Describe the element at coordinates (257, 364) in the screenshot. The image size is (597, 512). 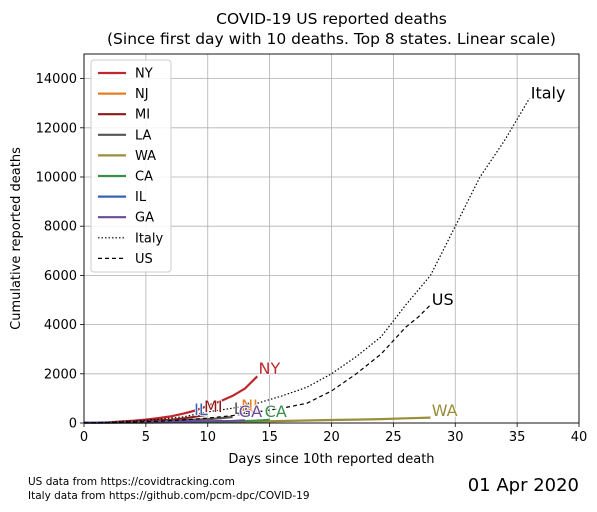
I see `series-line-us` at that location.